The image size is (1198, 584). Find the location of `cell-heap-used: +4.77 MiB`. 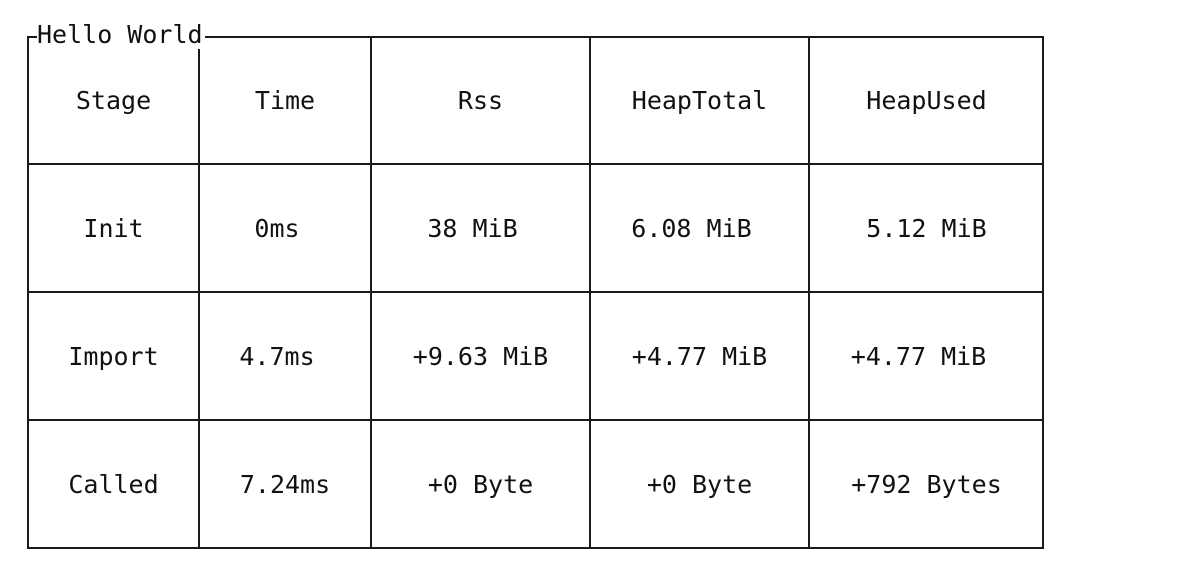

cell-heap-used: +4.77 MiB is located at coordinates (918, 356).